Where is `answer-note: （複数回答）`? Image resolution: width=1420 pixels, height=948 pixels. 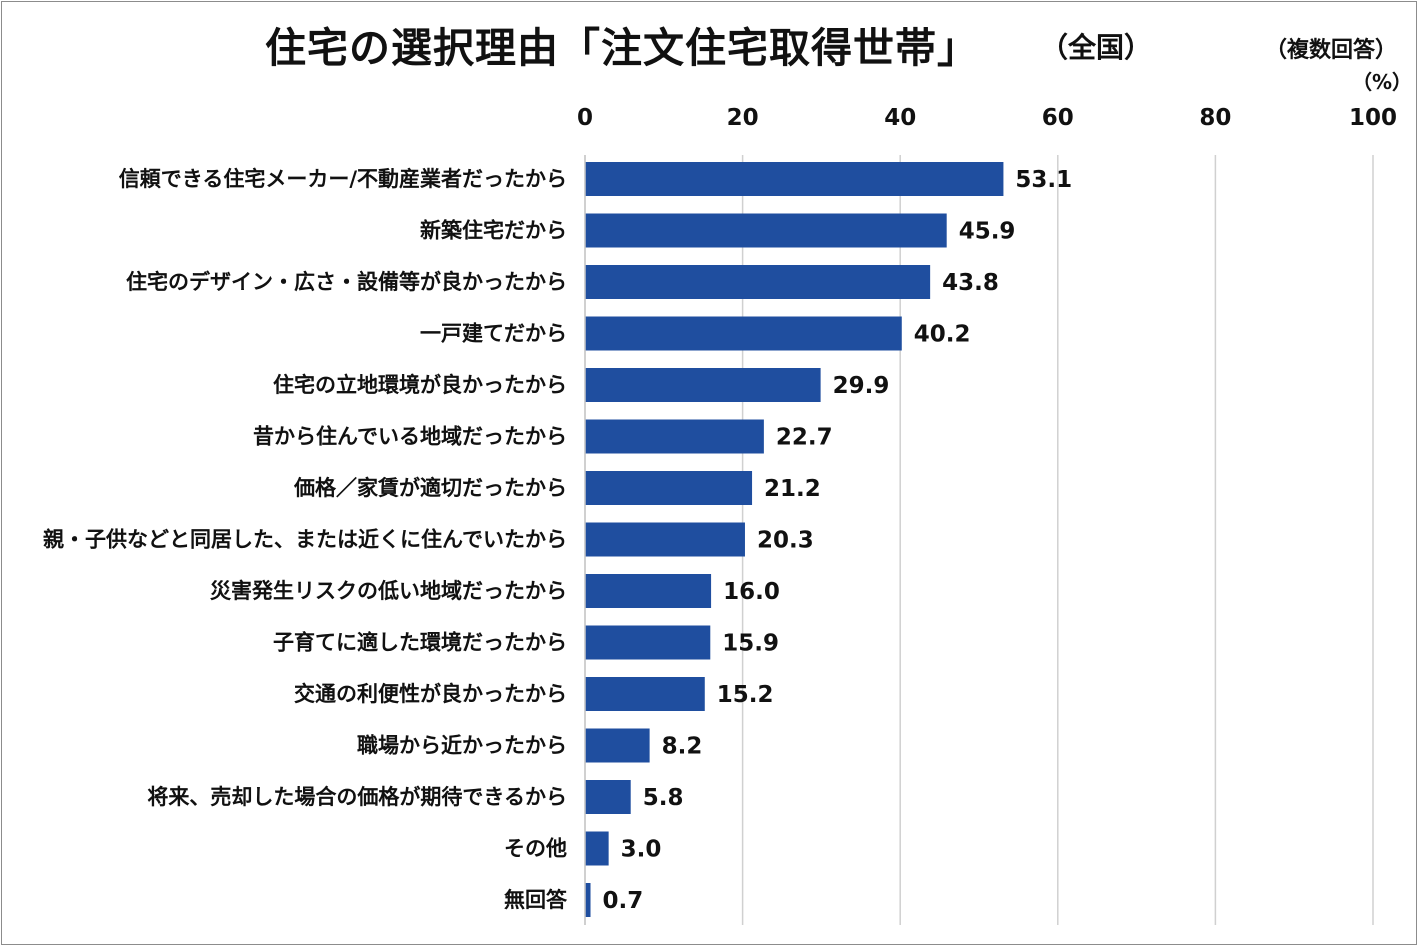 answer-note: （複数回答） is located at coordinates (1331, 50).